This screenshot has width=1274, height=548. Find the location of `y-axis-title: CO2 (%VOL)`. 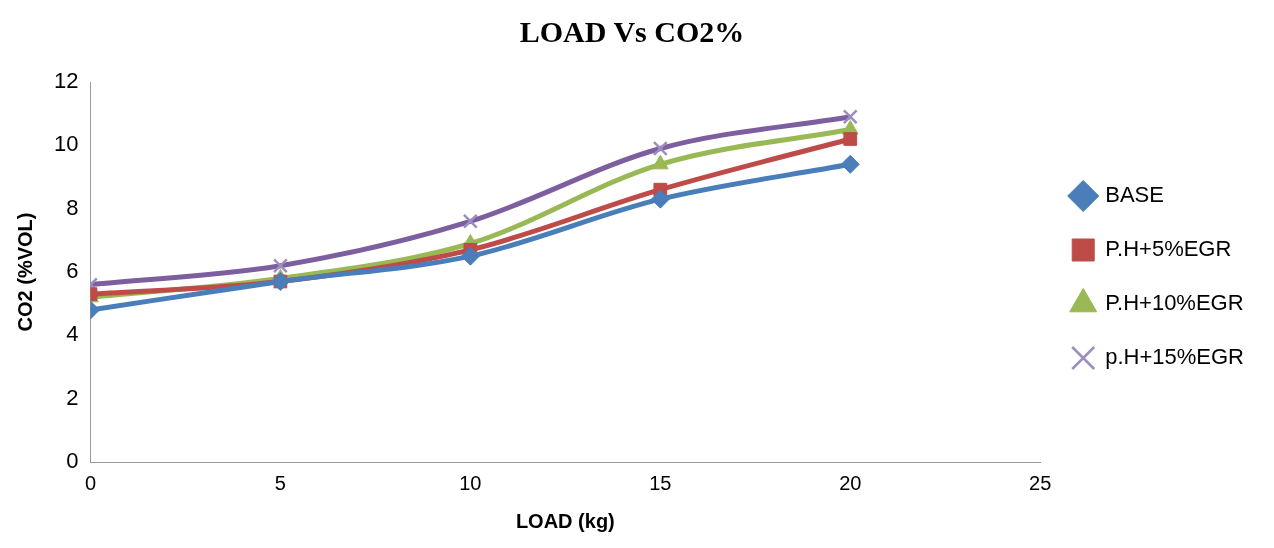

y-axis-title: CO2 (%VOL) is located at coordinates (24, 272).